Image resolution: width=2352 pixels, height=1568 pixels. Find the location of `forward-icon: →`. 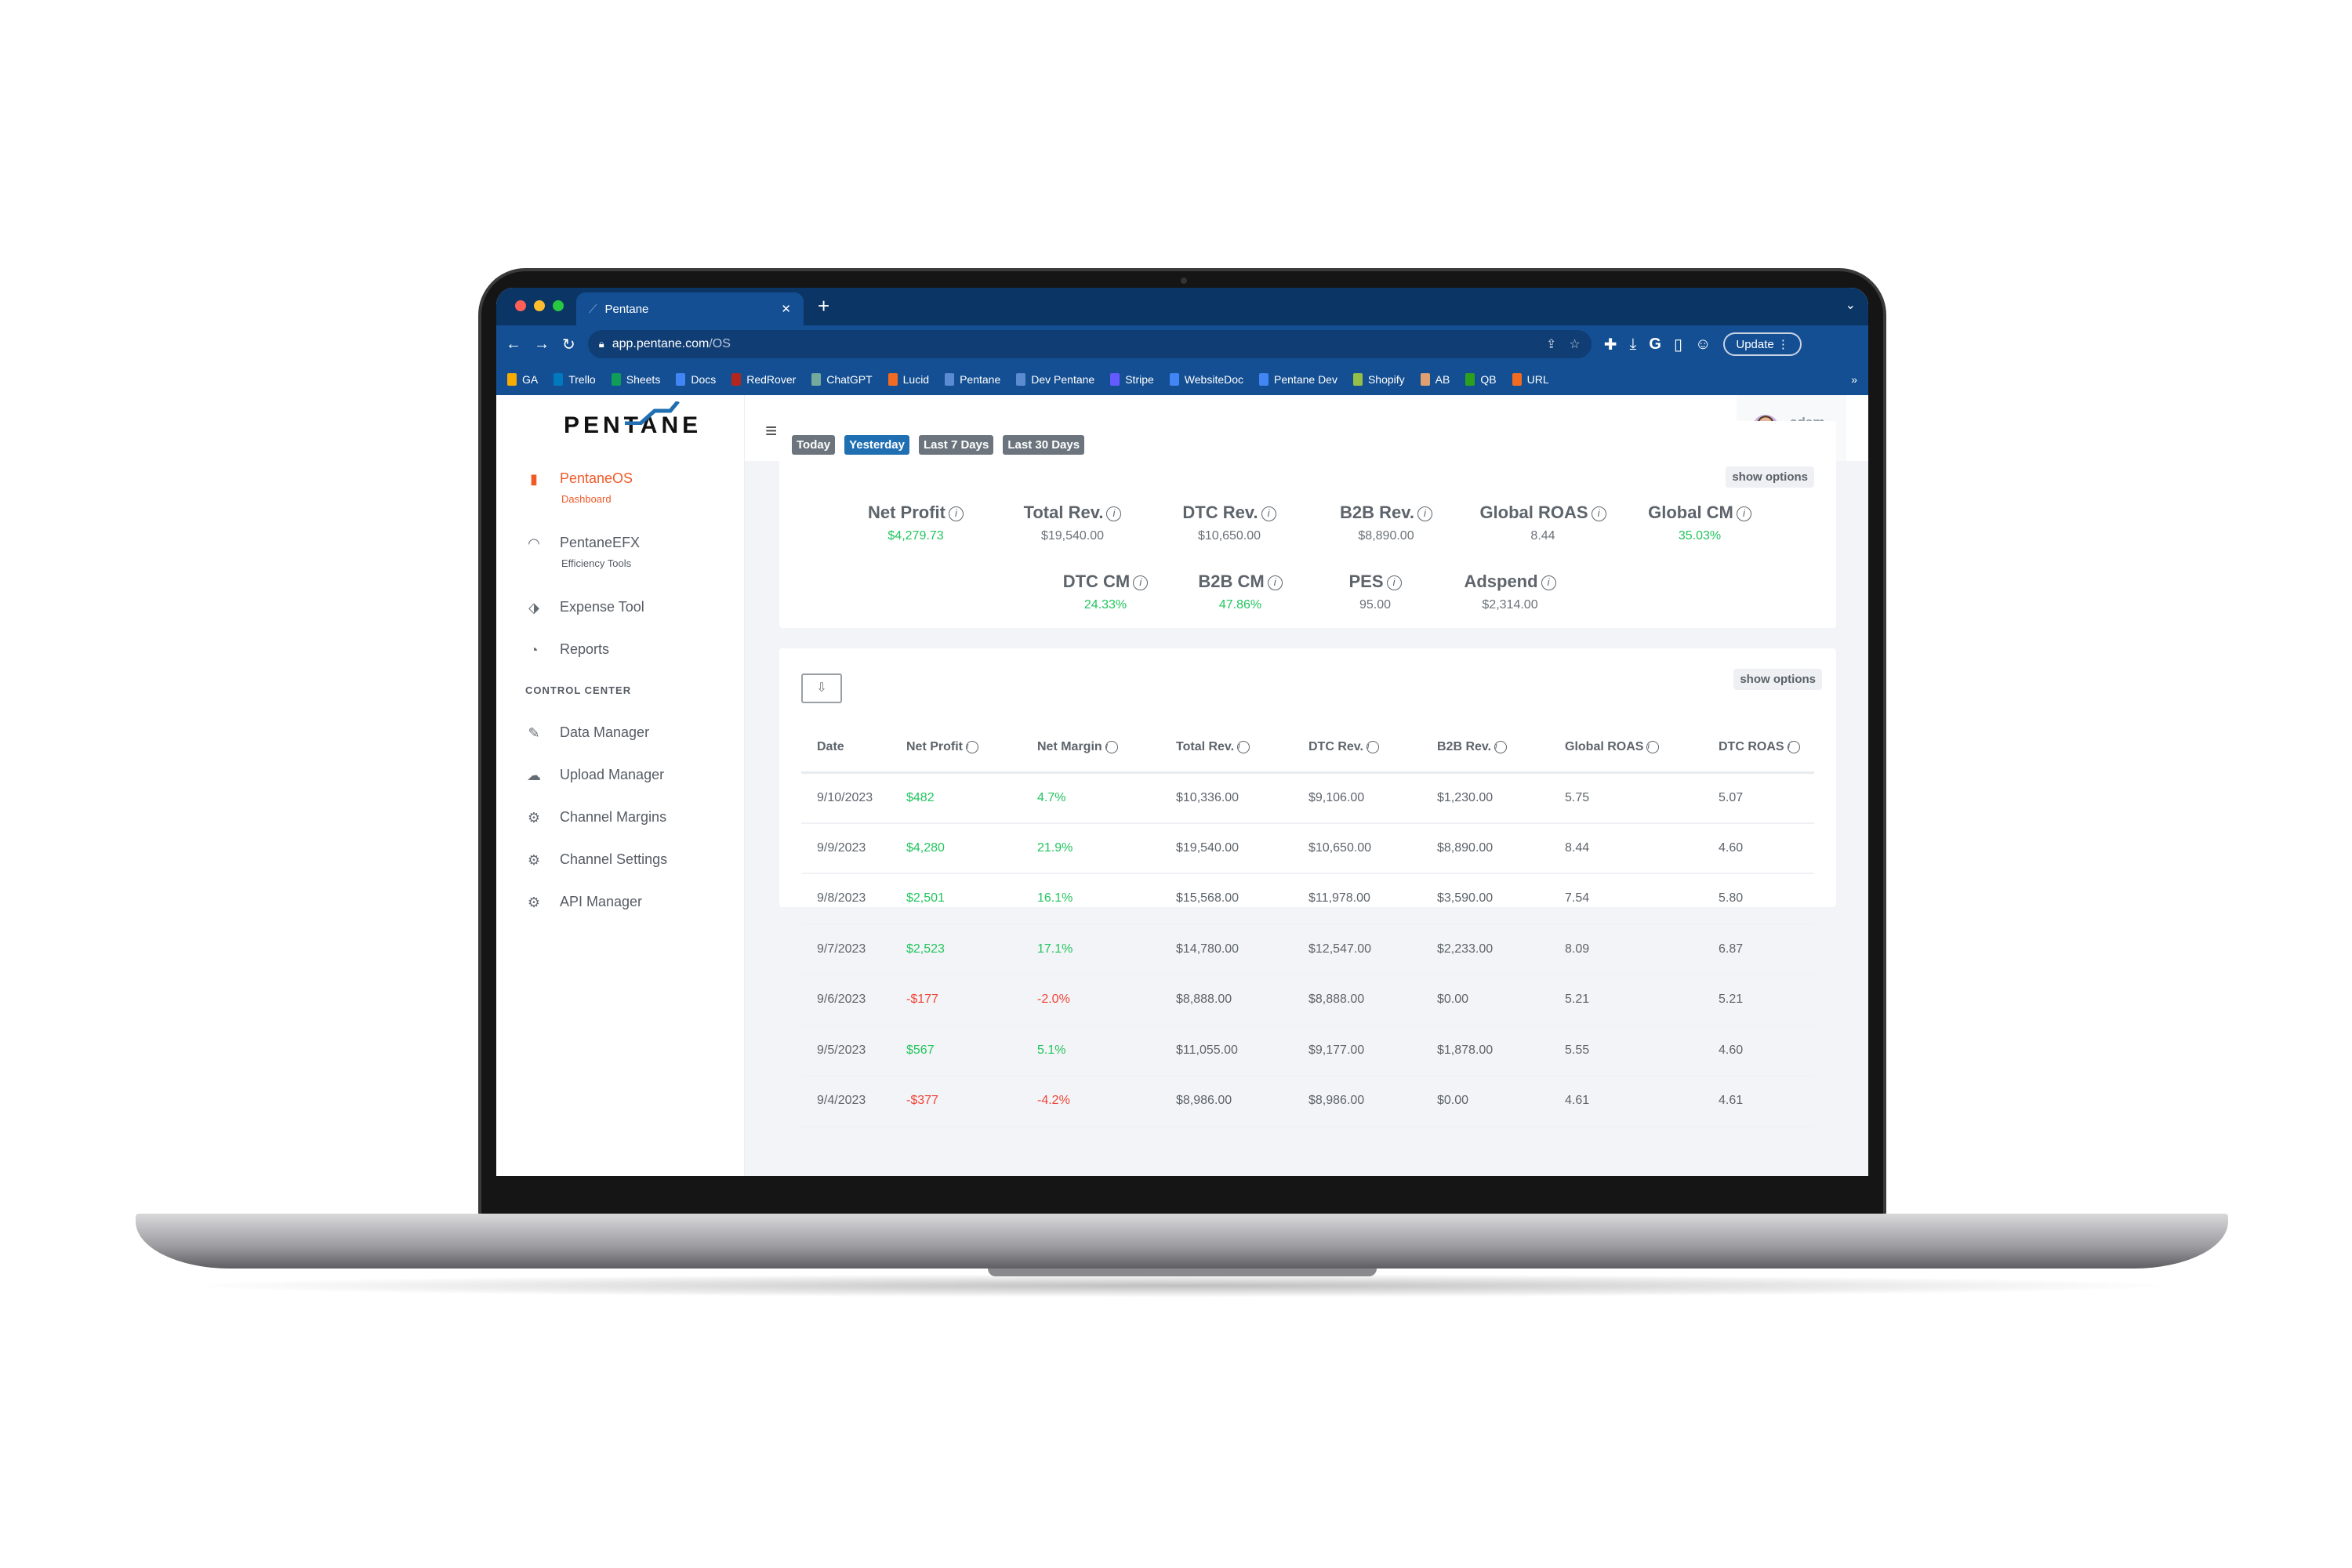

forward-icon: → is located at coordinates (542, 344).